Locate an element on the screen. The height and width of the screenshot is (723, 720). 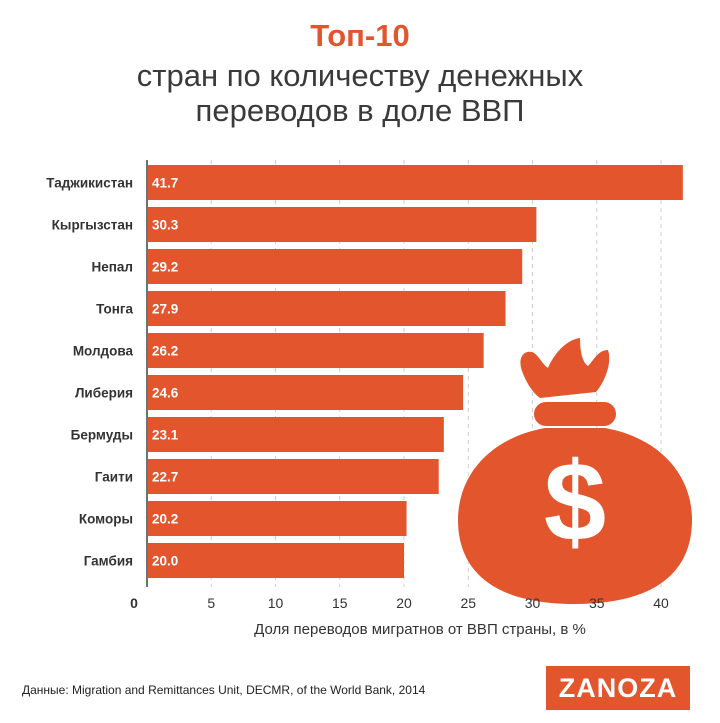
bar-value-label: 23.1 is located at coordinates (165, 435).